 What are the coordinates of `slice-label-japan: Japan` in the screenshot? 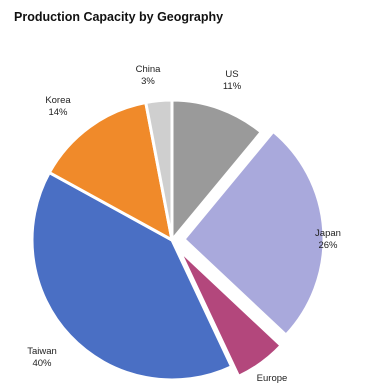 It's located at (328, 233).